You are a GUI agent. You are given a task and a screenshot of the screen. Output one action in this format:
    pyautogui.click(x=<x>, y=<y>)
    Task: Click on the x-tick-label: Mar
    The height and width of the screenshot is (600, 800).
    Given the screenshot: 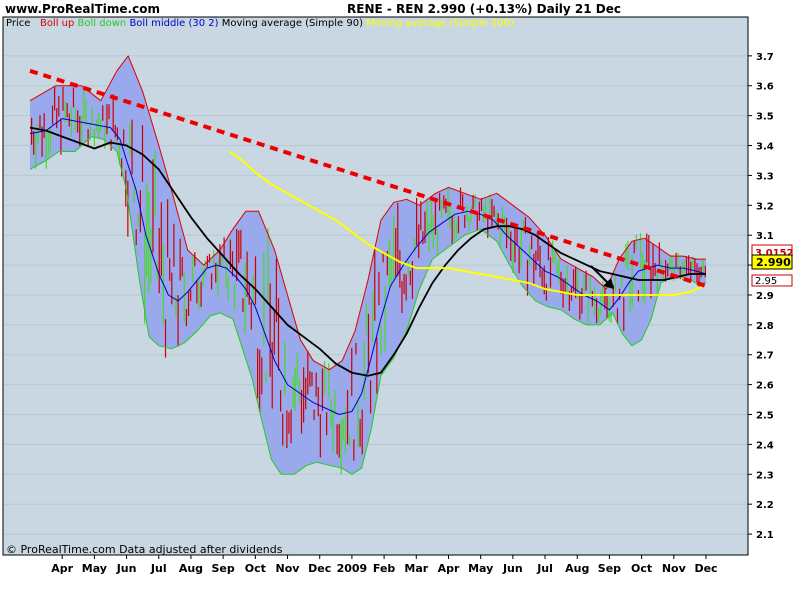 What is the action you would take?
    pyautogui.click(x=416, y=568)
    